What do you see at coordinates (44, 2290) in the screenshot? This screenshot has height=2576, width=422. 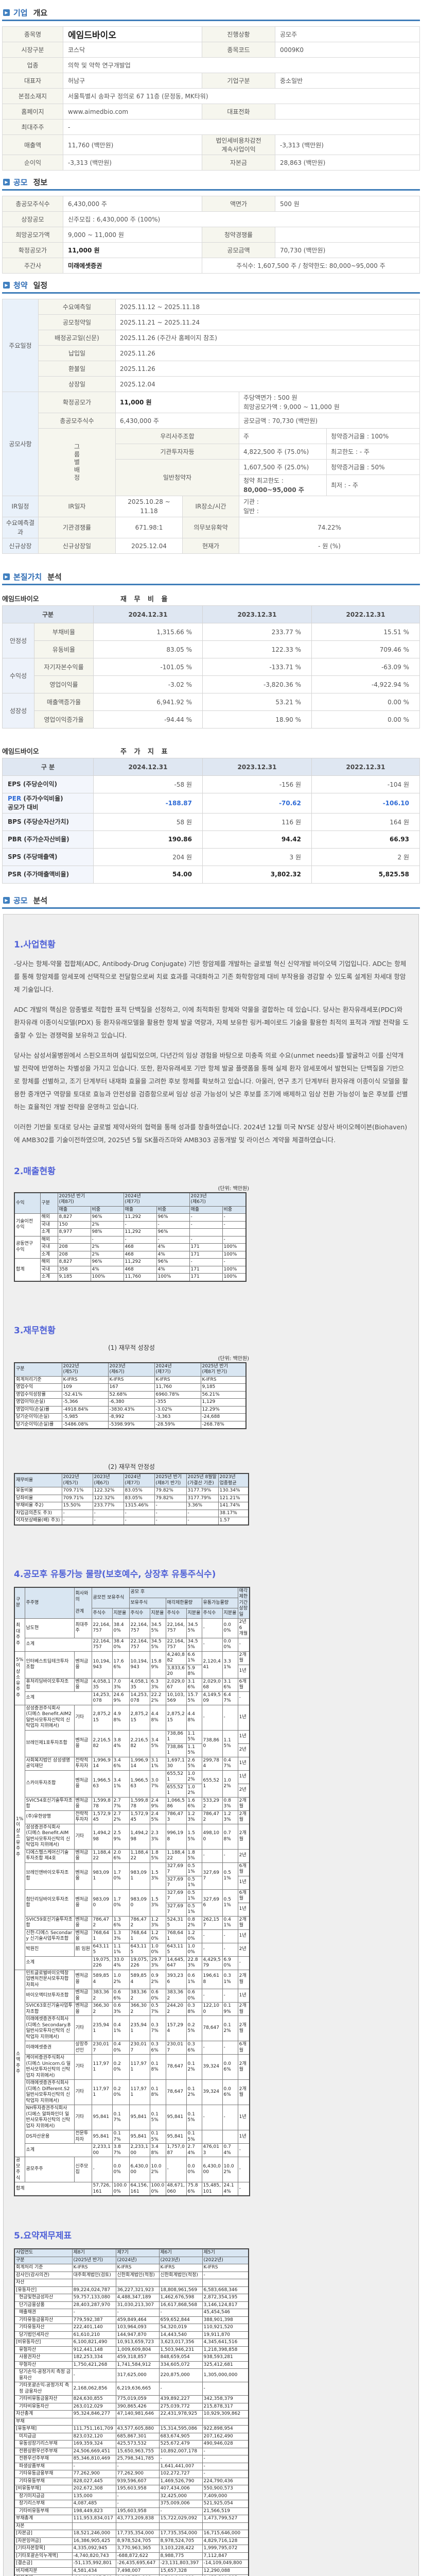 I see `table-cell: [유동자산]` at bounding box center [44, 2290].